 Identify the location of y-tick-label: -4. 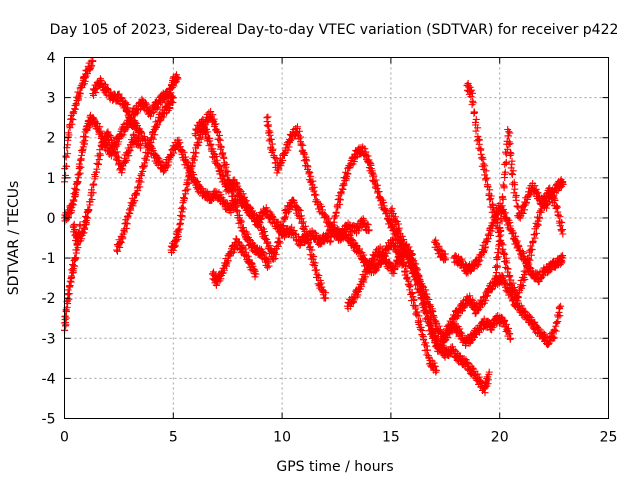
(49, 379).